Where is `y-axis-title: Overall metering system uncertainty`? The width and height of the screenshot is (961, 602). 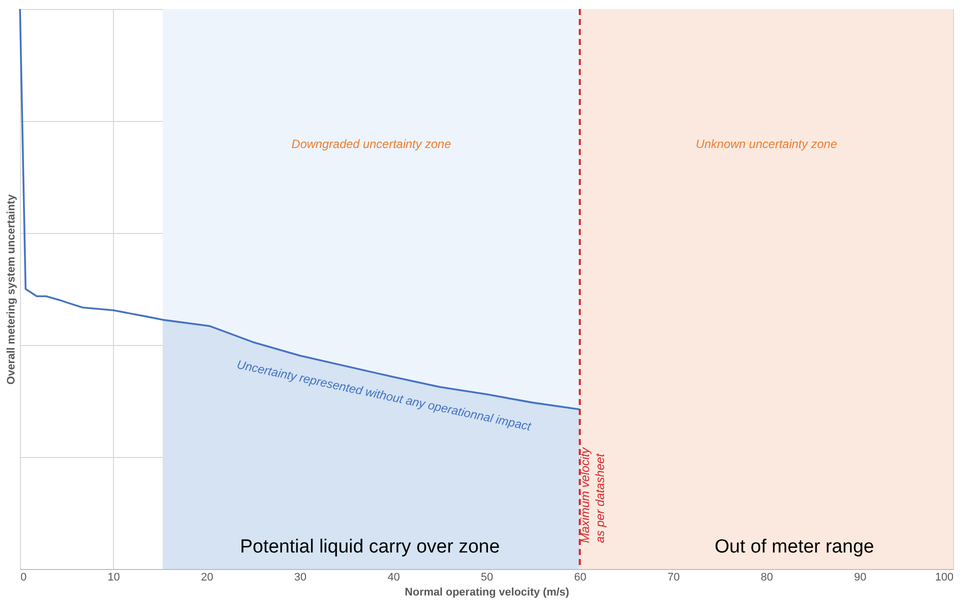
y-axis-title: Overall metering system uncertainty is located at coordinates (12, 289).